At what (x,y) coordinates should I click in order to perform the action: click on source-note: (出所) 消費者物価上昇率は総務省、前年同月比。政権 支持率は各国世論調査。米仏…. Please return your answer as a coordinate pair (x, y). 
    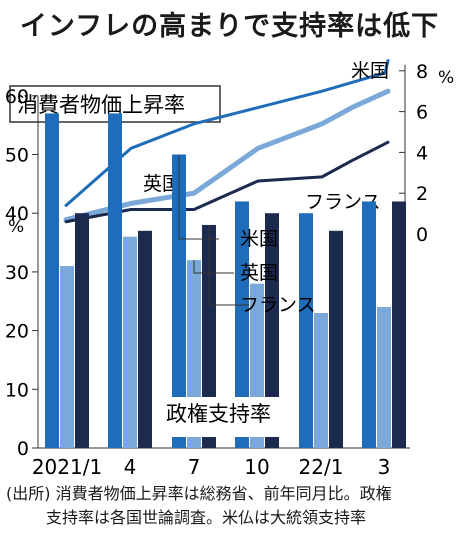
    Looking at the image, I should click on (231, 506).